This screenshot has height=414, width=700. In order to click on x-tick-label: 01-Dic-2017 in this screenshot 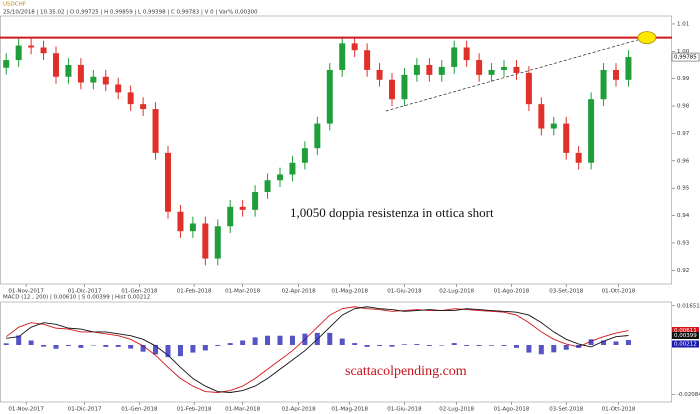, I will do `click(85, 410)`.